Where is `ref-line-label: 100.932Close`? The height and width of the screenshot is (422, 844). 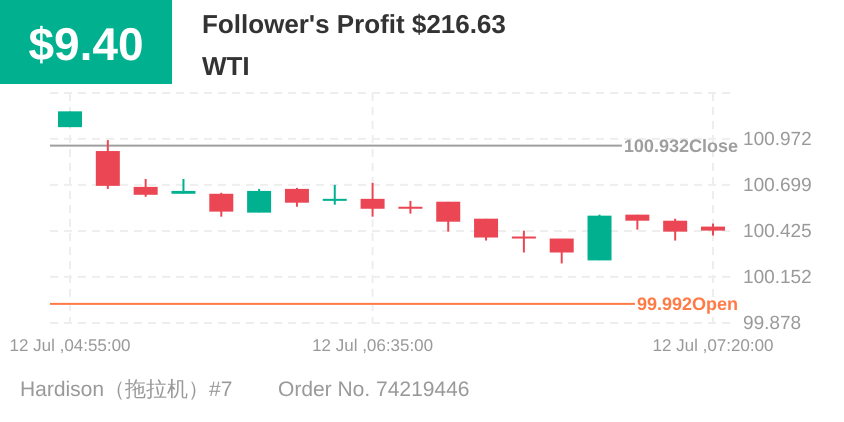 ref-line-label: 100.932Close is located at coordinates (681, 146).